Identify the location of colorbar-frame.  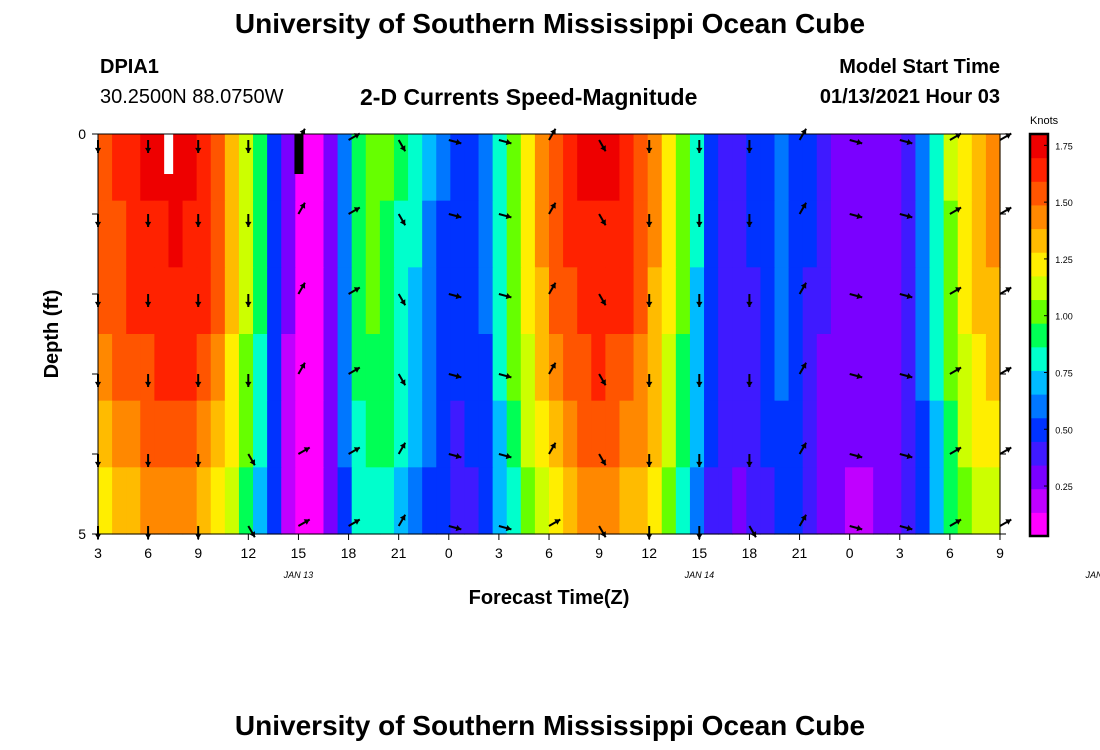
(1039, 335).